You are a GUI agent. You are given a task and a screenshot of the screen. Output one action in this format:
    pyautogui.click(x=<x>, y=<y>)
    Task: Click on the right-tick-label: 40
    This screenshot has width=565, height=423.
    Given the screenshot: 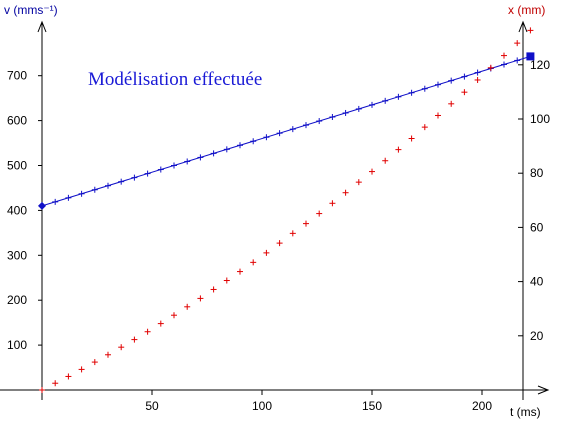 What is the action you would take?
    pyautogui.click(x=537, y=282)
    